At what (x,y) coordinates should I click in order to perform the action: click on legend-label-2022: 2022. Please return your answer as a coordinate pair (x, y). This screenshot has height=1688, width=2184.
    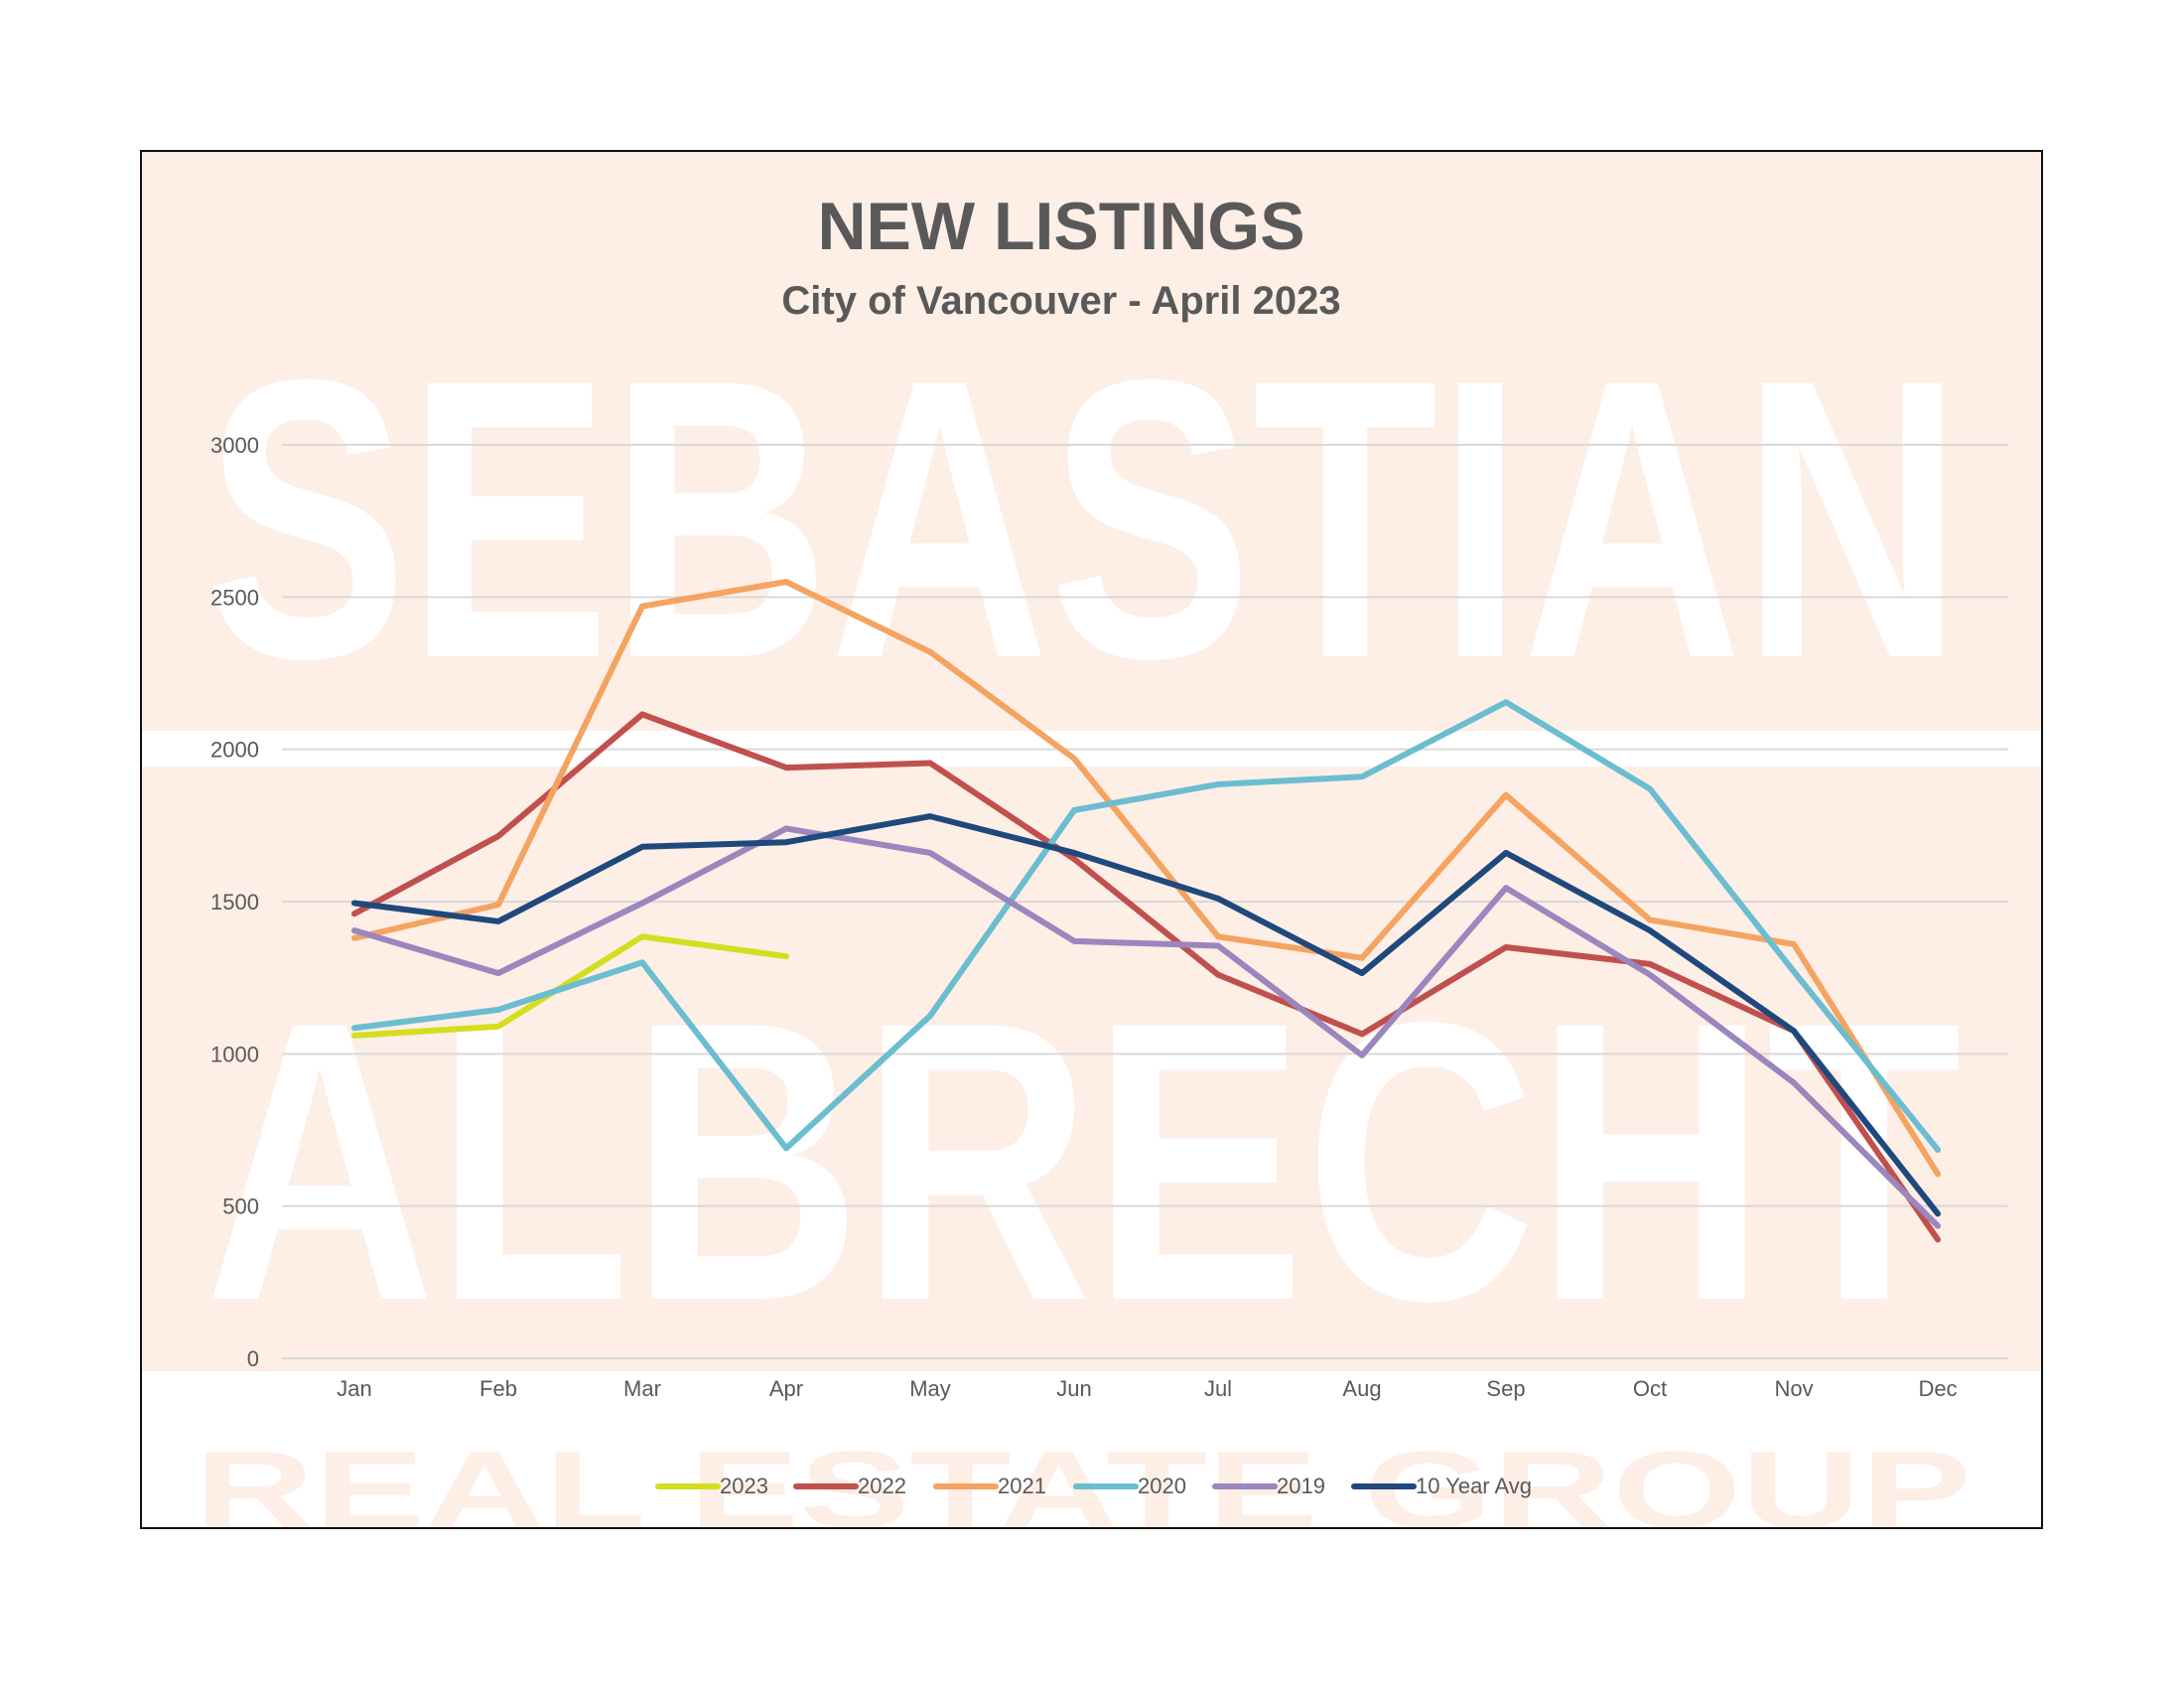
    Looking at the image, I should click on (882, 1486).